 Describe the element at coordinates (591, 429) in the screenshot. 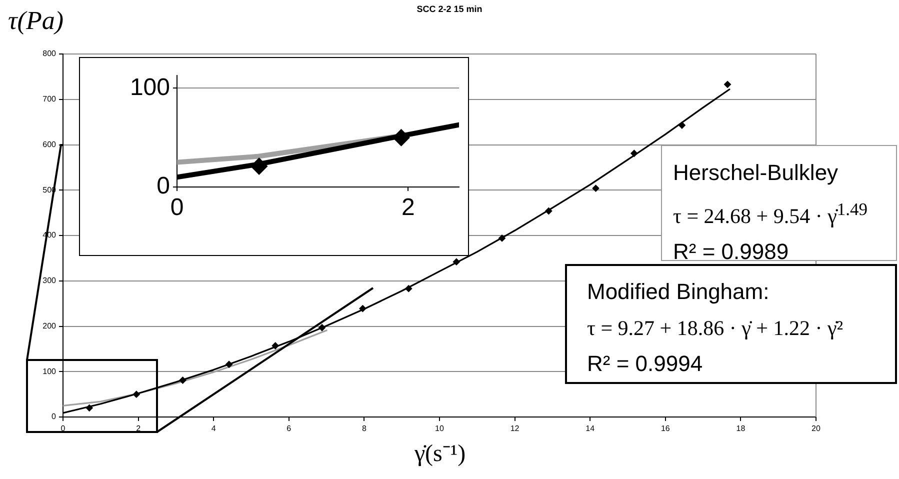

I see `x-tick-label: 14` at that location.